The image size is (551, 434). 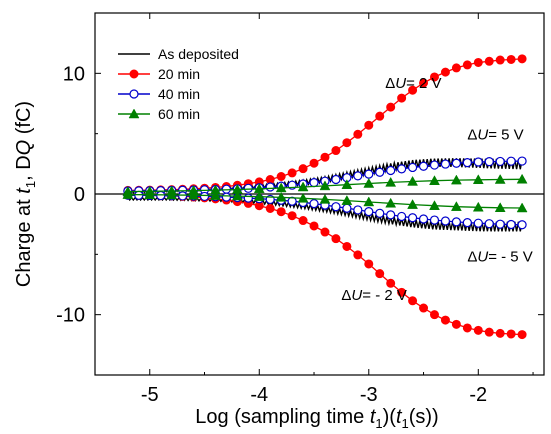 I want to click on annotation-value: = - 5 V, so click(x=510, y=257).